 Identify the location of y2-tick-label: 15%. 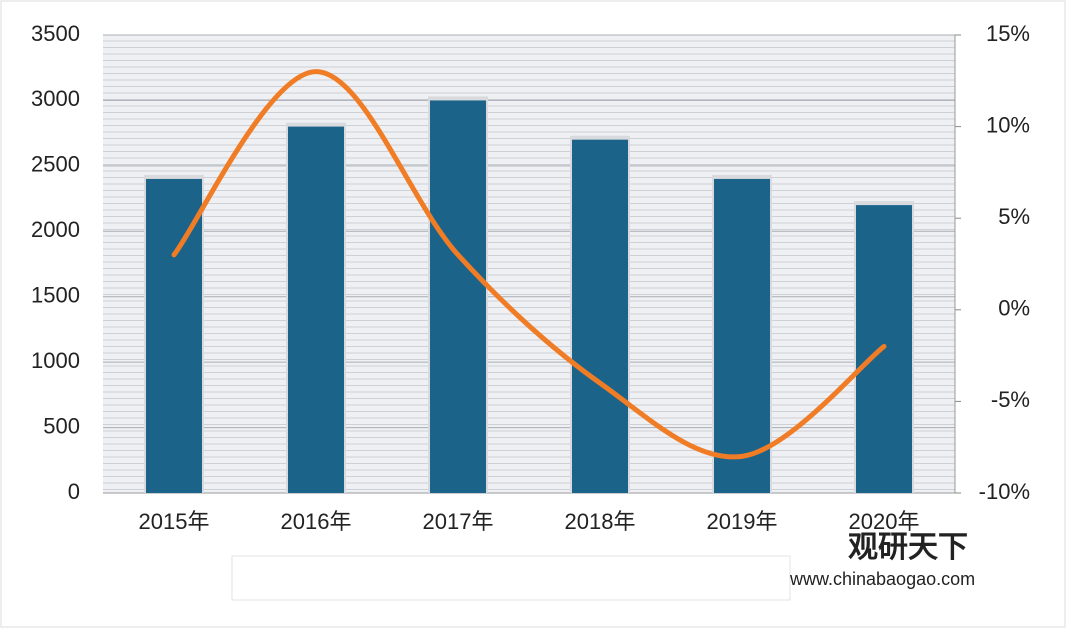
(1008, 33).